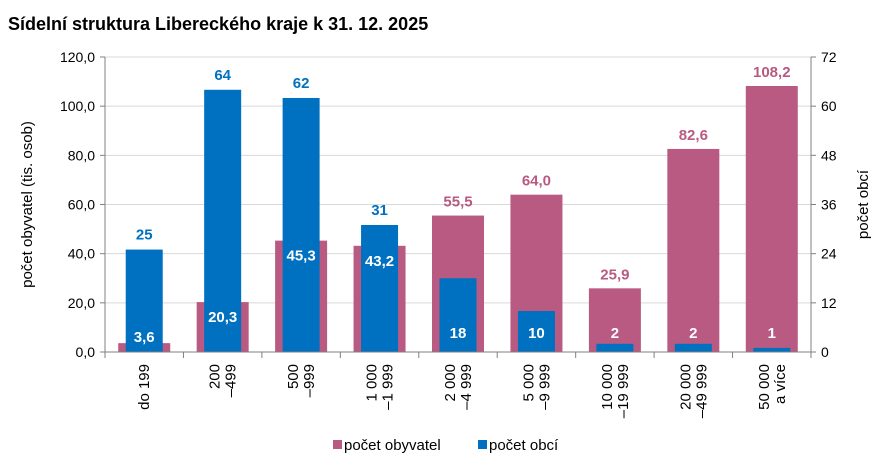 The image size is (886, 471). Describe the element at coordinates (388, 387) in the screenshot. I see `x-tick-label: –1 999` at that location.